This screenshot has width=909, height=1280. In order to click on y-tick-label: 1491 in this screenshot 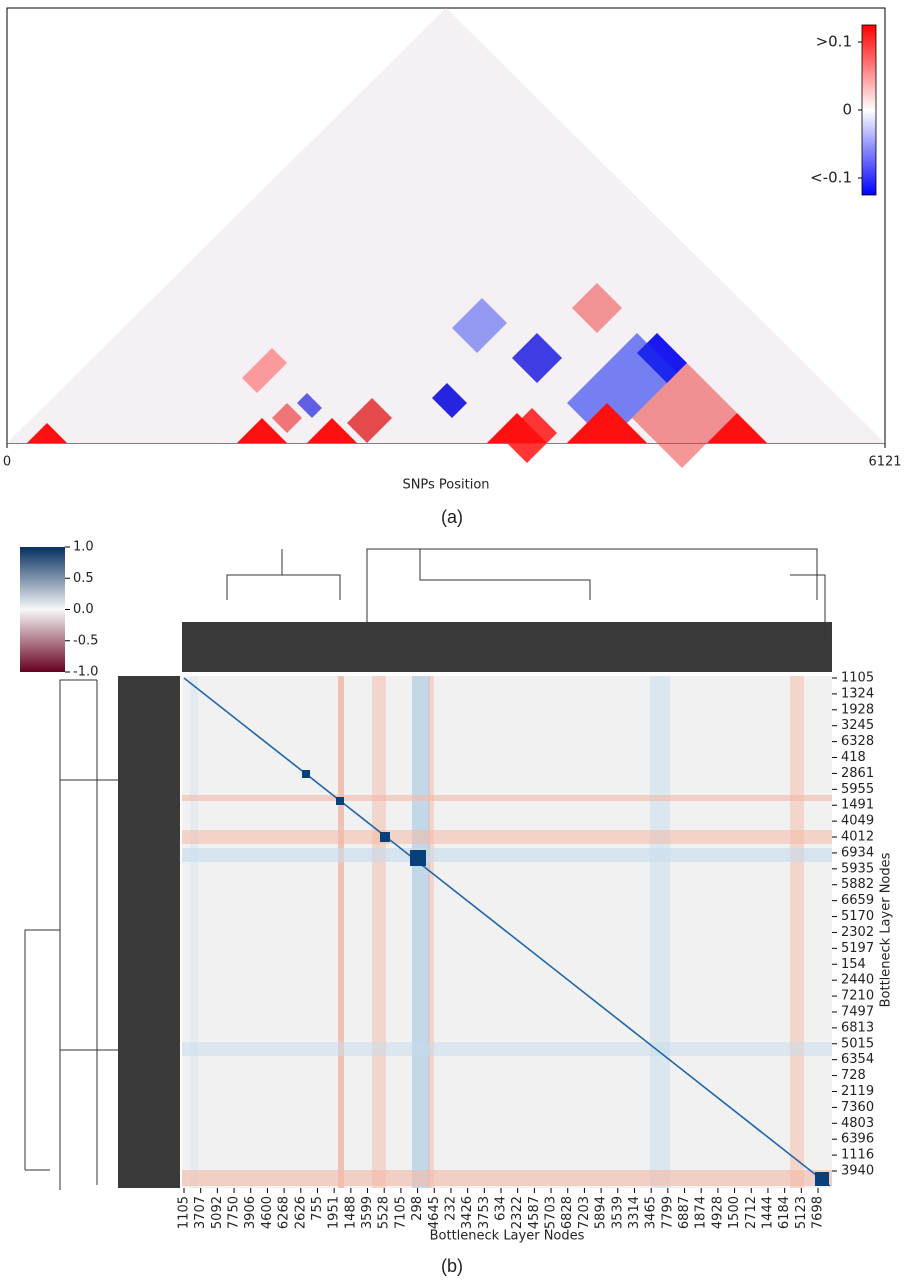, I will do `click(857, 805)`.